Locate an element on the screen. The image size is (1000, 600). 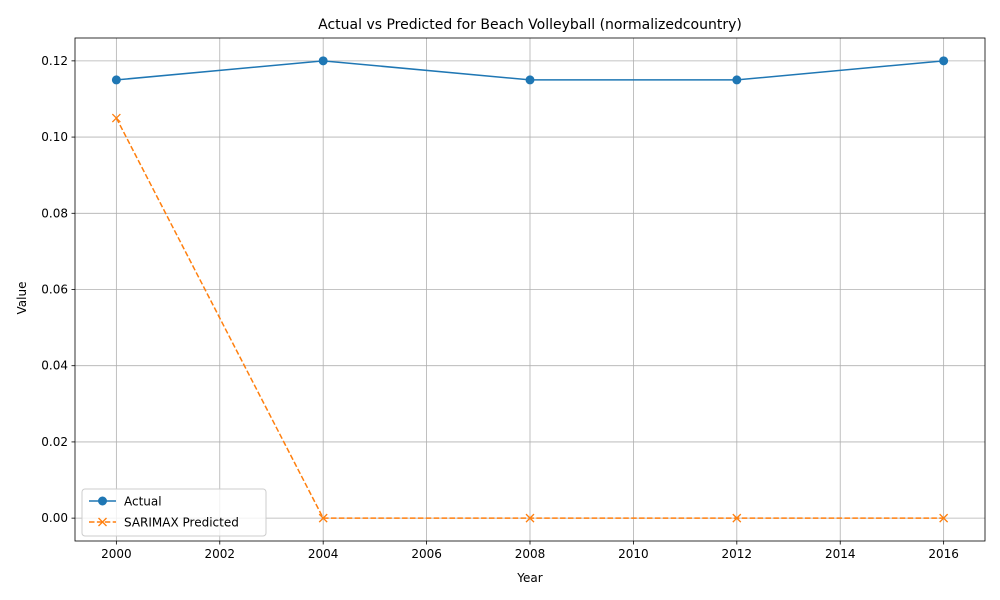
x-axis: 2000 2002 2004 2006 2008 2010 2012 2014 2016 is located at coordinates (530, 551).